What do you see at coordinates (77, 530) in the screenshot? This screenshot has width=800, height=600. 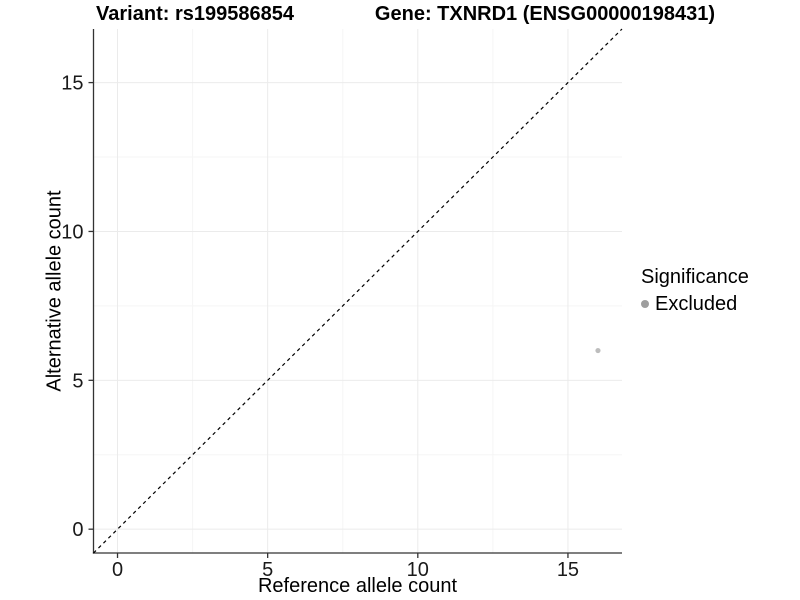 I see `y-tick-label: 0` at bounding box center [77, 530].